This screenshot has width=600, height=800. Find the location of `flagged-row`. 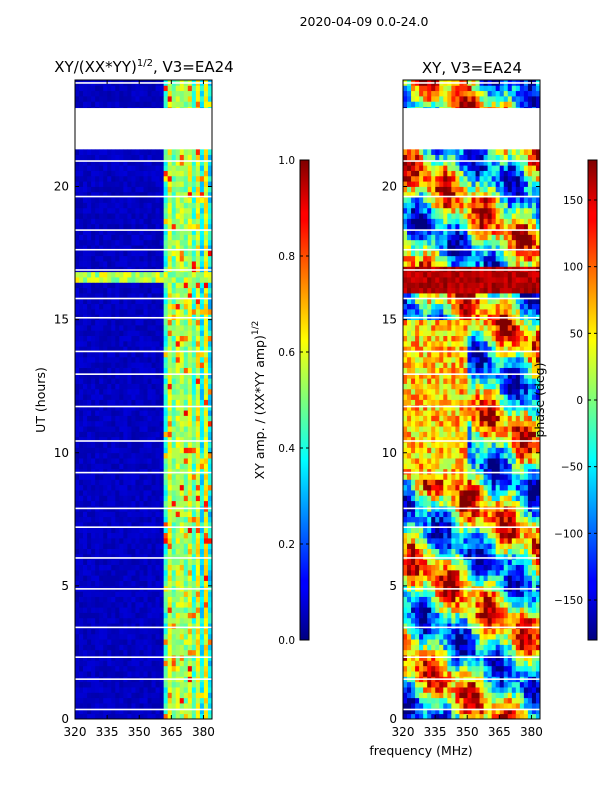

flagged-row is located at coordinates (143, 472).